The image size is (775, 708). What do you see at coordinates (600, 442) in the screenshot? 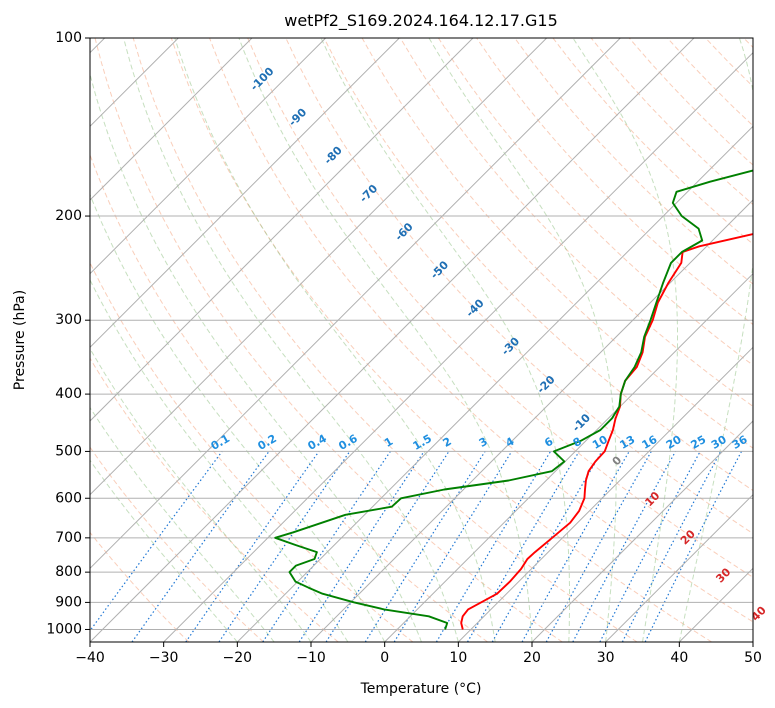
I see `mixing-ratio-label: 10` at bounding box center [600, 442].